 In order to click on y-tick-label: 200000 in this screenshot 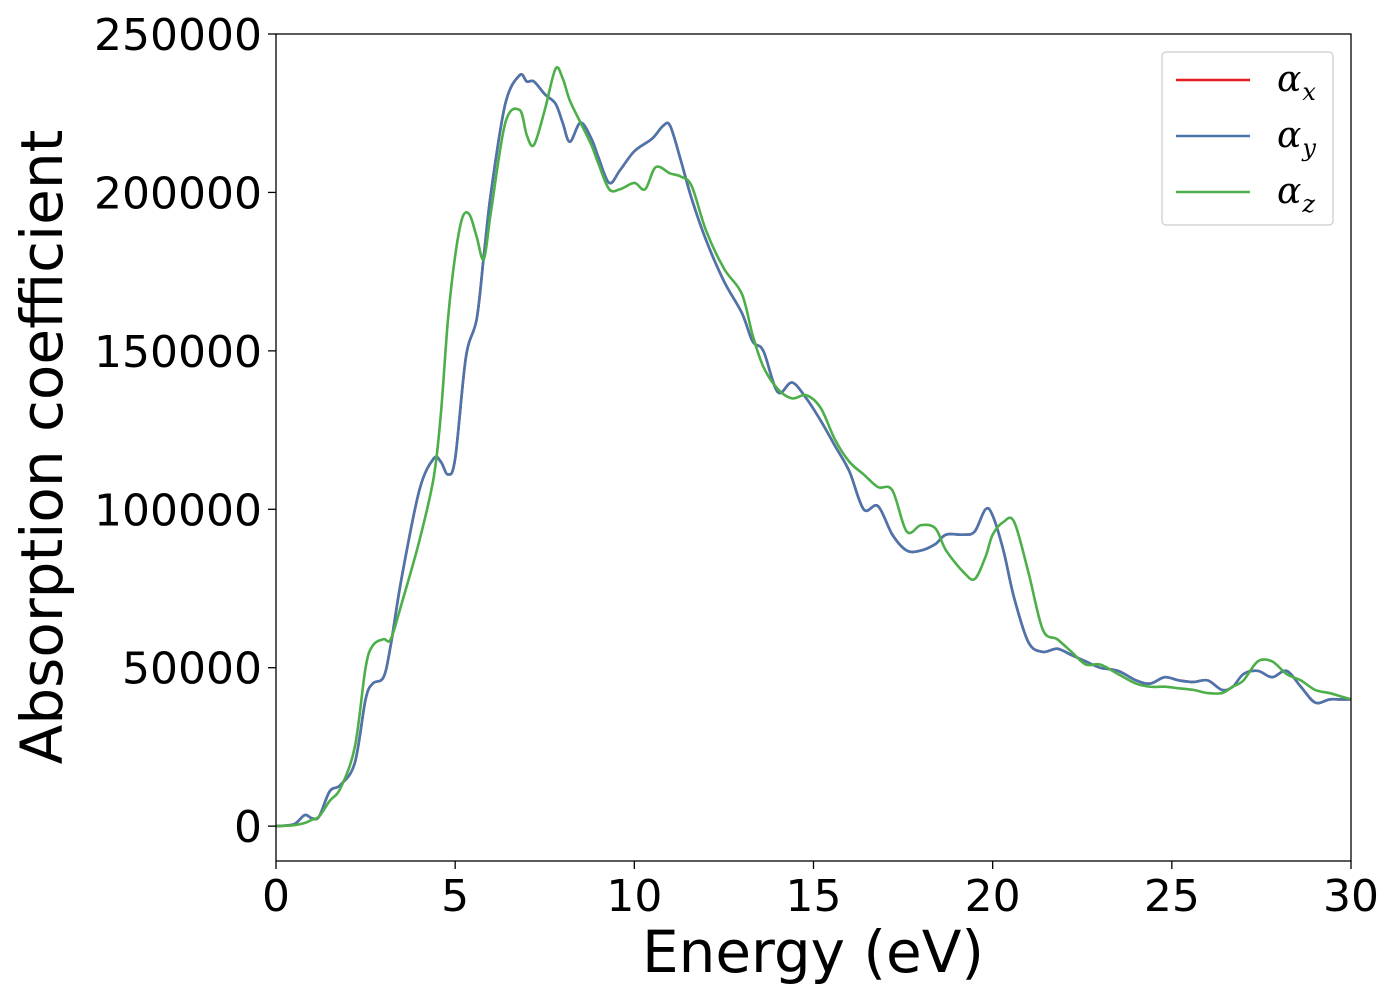, I will do `click(178, 193)`.